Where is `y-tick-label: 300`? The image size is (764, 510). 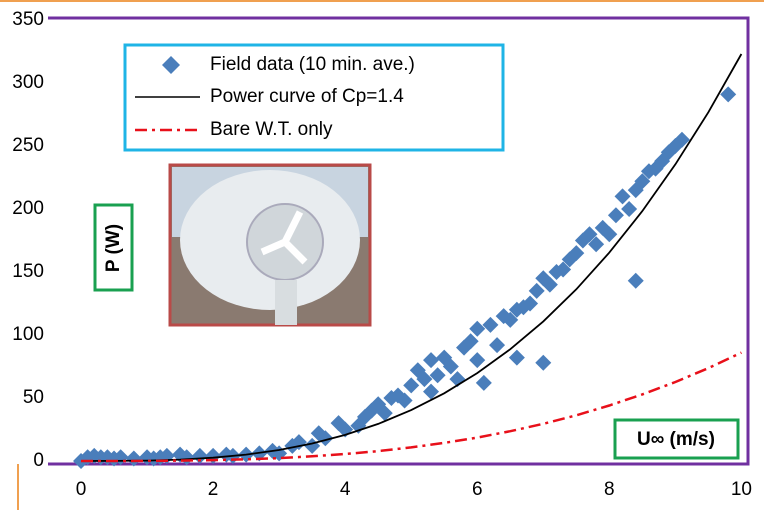 y-tick-label: 300 is located at coordinates (28, 82).